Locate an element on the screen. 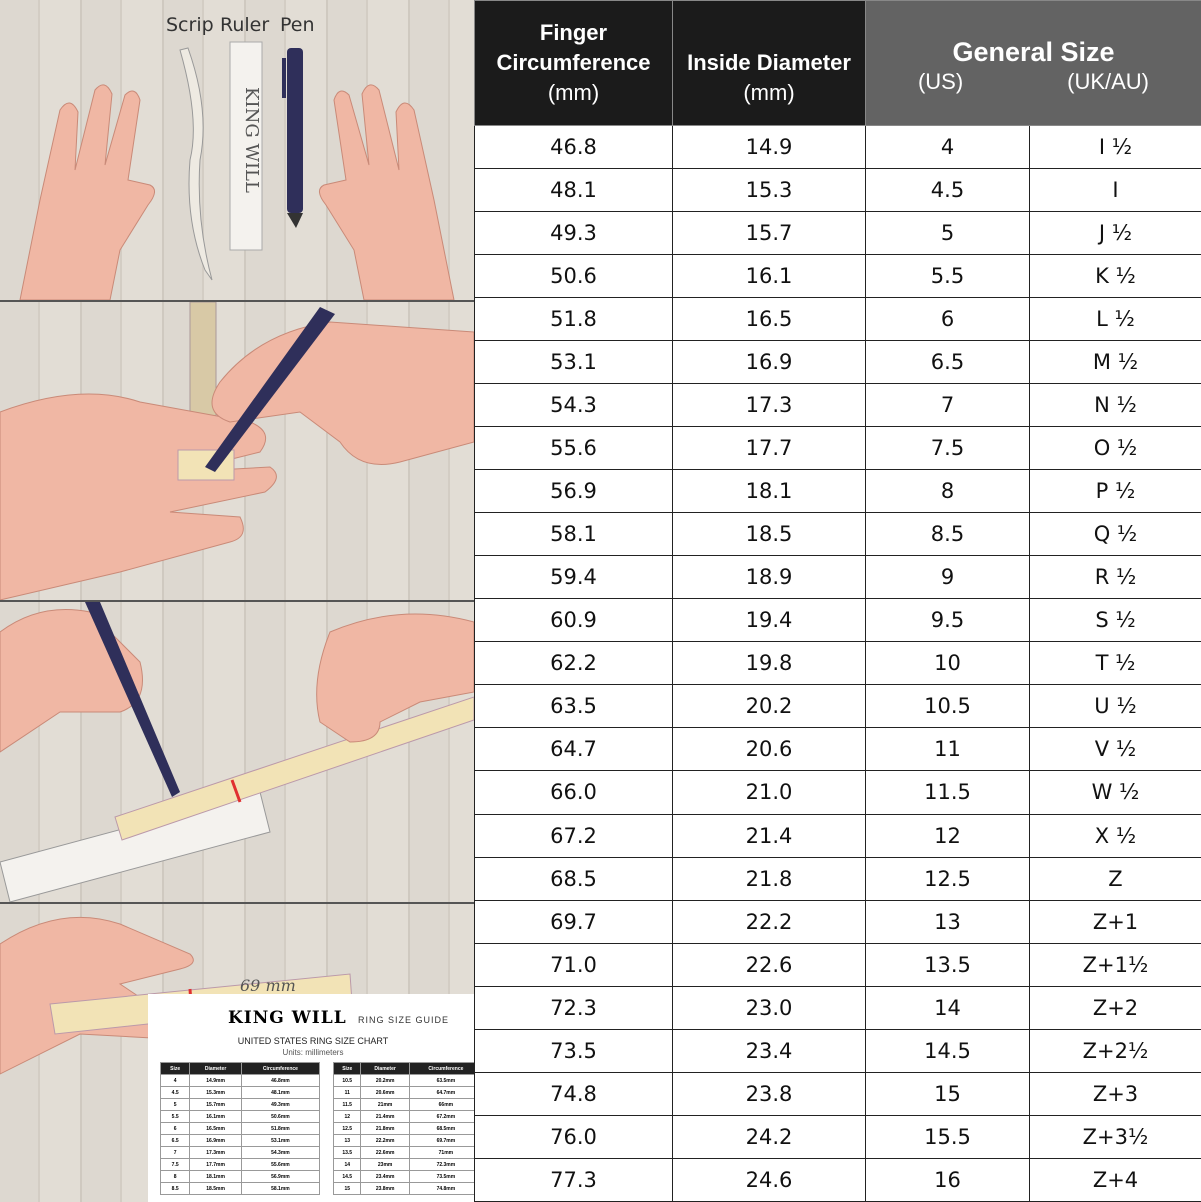 Image resolution: width=1201 pixels, height=1202 pixels. guide-cell: 21mm is located at coordinates (385, 1104).